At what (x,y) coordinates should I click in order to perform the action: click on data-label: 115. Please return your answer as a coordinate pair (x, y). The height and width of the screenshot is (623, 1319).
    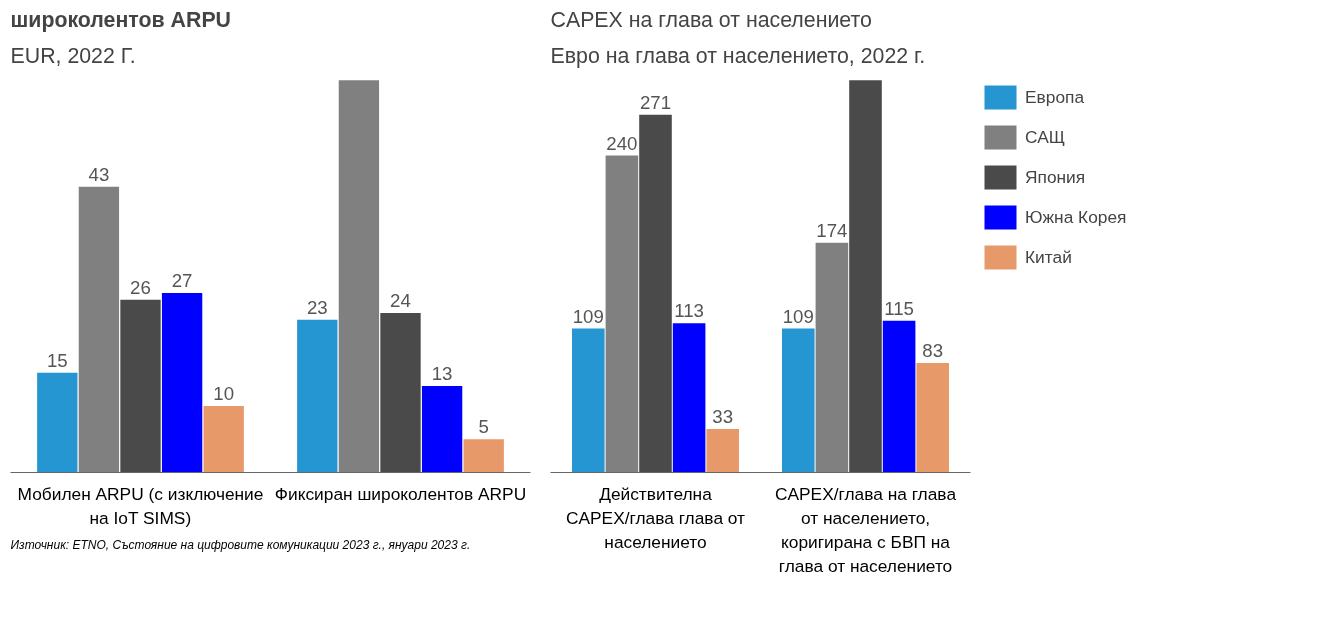
    Looking at the image, I should click on (899, 308).